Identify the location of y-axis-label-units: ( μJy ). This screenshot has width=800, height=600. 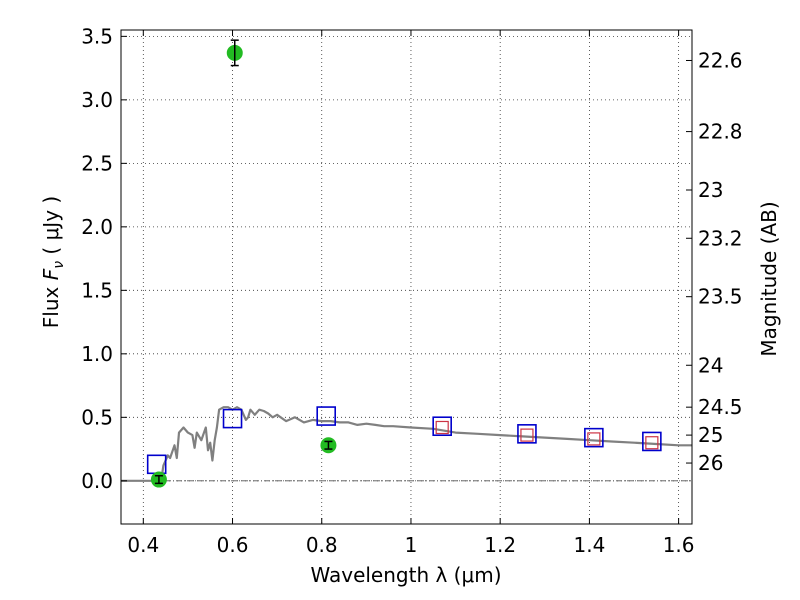
(51, 228).